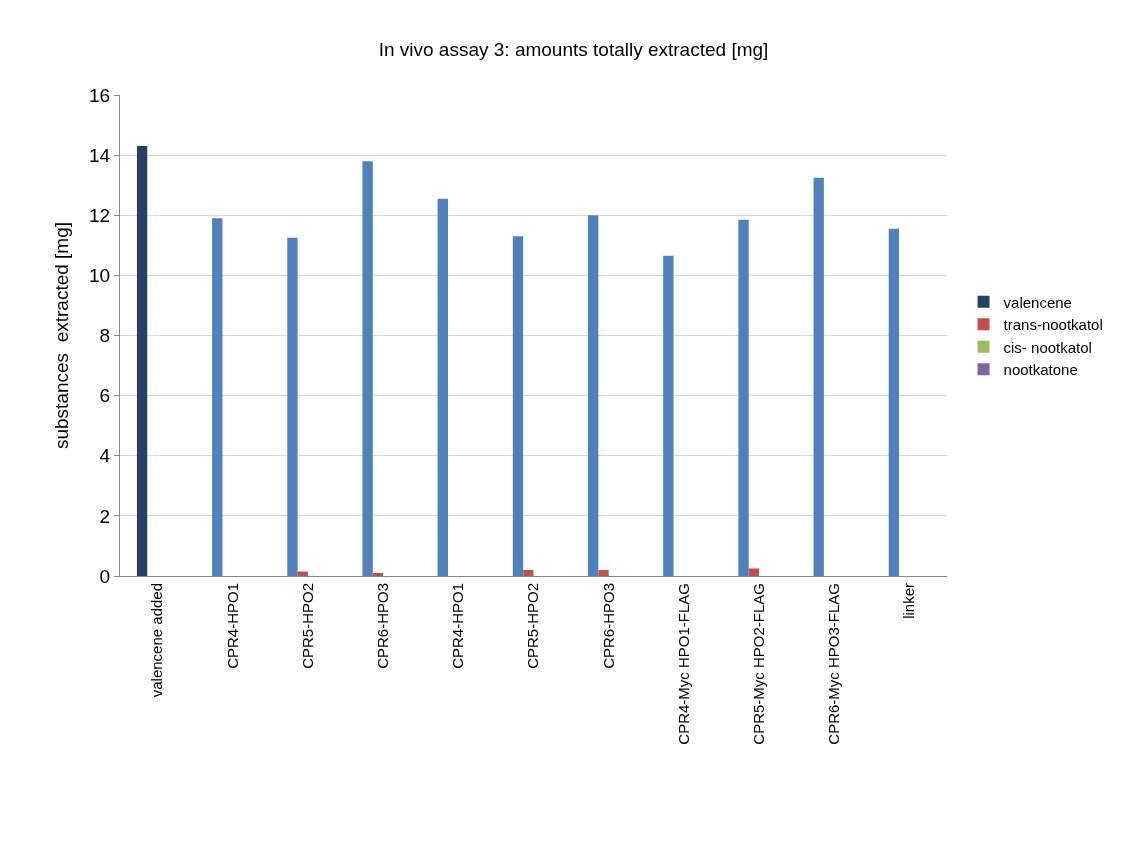 The height and width of the screenshot is (851, 1147). I want to click on legend-label: cis- nootkatol, so click(1047, 347).